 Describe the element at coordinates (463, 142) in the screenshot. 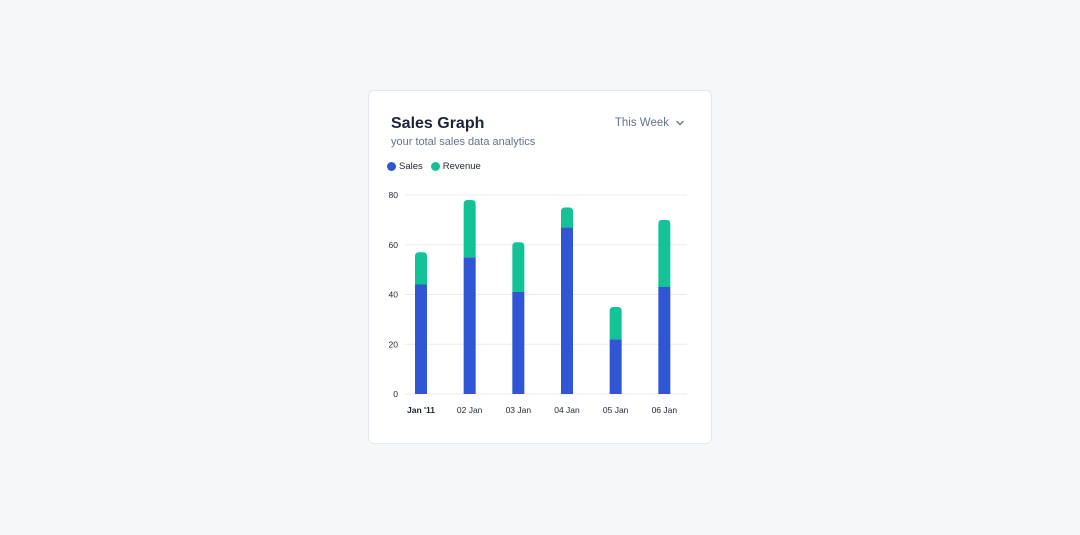

I see `card-subtitle: your total sales data analytics` at that location.